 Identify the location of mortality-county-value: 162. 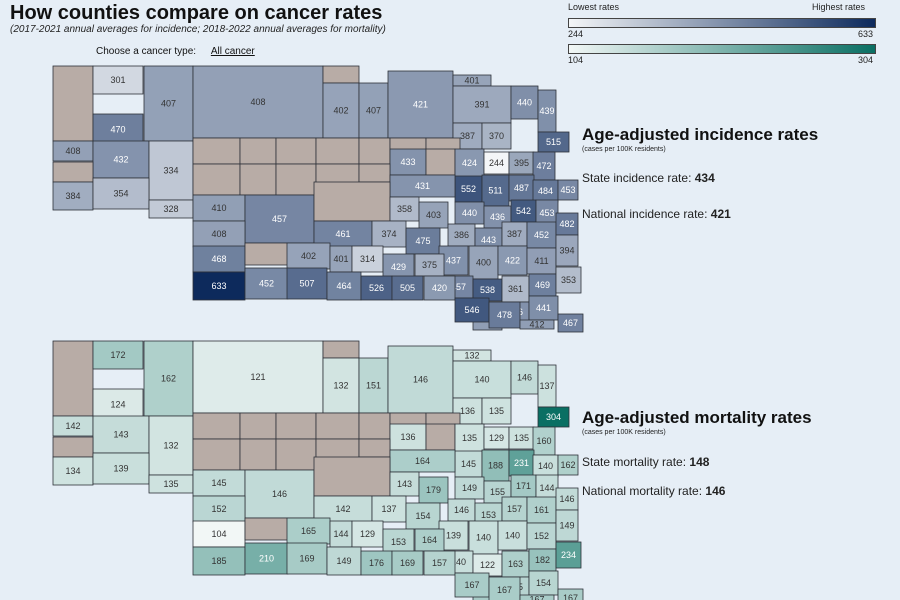
(168, 379).